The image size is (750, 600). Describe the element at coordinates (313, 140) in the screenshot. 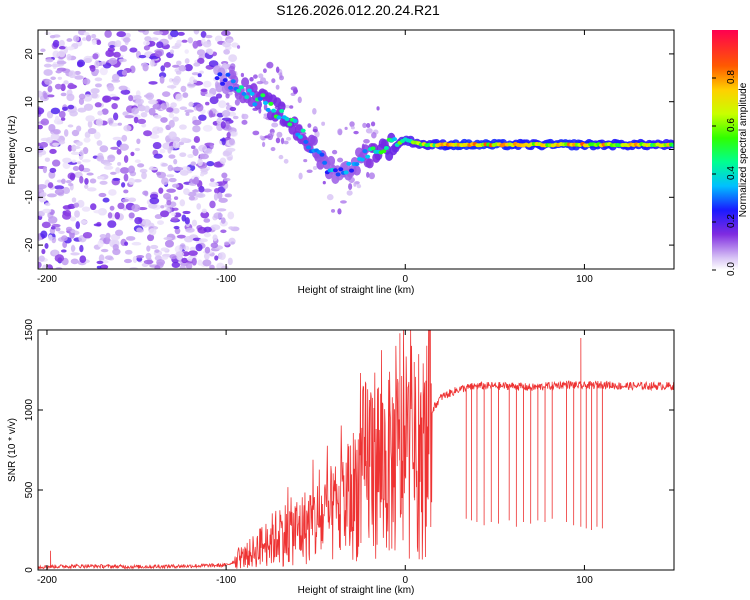

I see `ridge-glow` at that location.